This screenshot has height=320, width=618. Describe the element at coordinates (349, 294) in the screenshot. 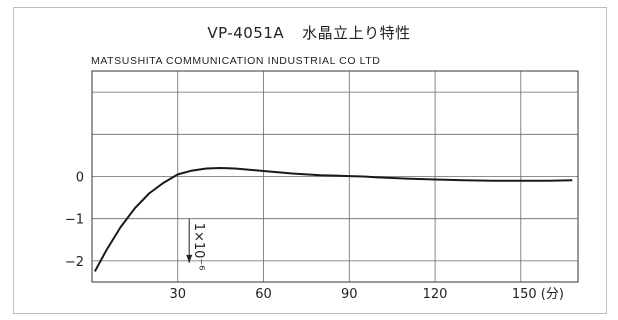

I see `x-tick-label: 90` at that location.